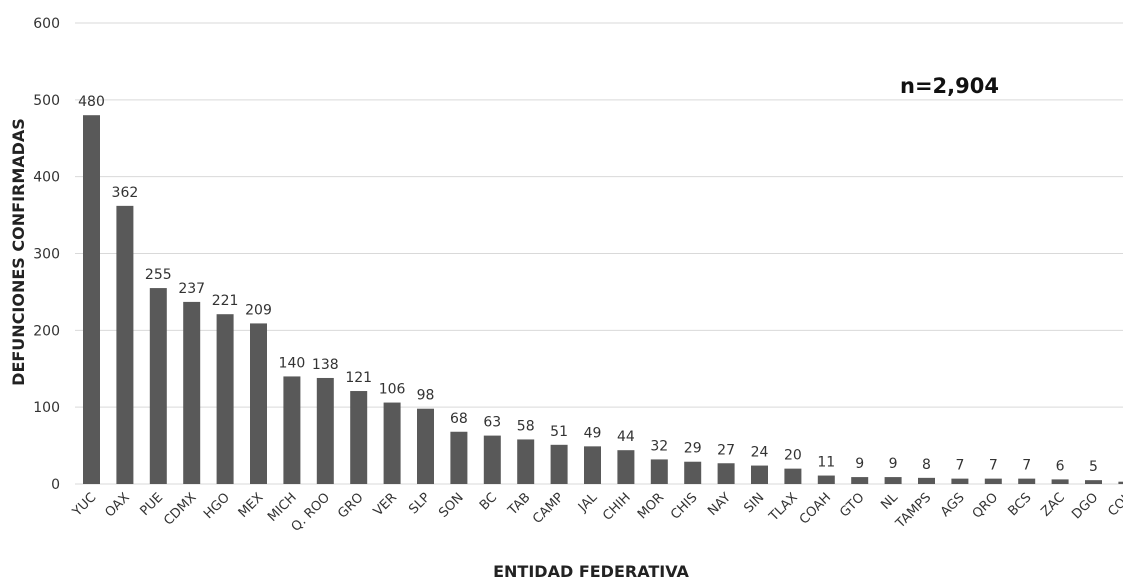 The image size is (1123, 583). I want to click on data-label: 221, so click(225, 301).